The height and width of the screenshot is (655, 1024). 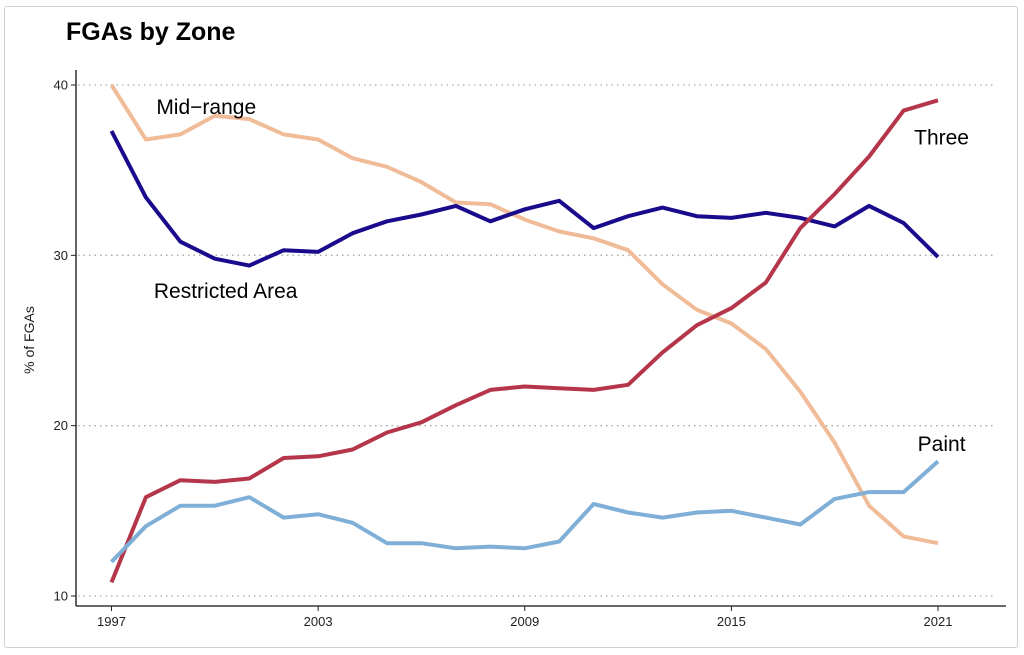 I want to click on y-tick-label: 20, so click(x=61, y=425).